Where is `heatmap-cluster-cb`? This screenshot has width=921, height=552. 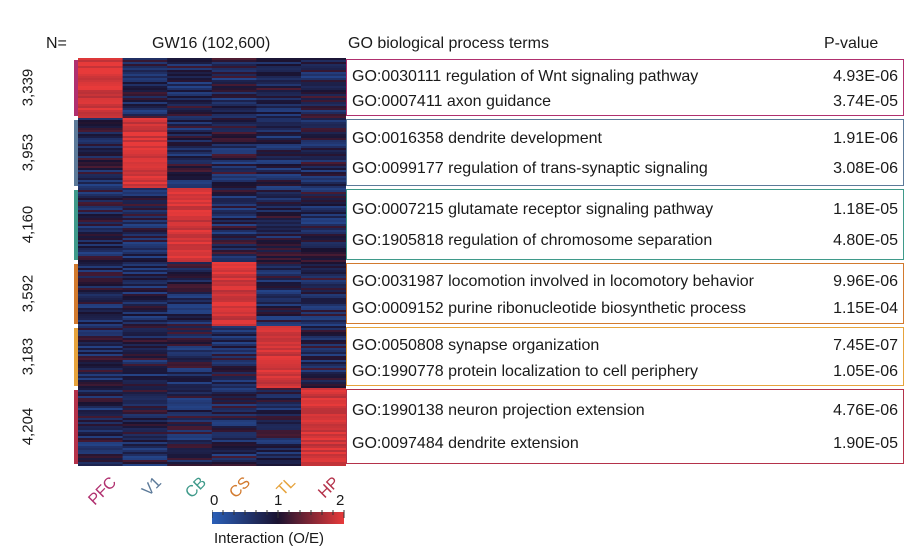
heatmap-cluster-cb is located at coordinates (212, 225).